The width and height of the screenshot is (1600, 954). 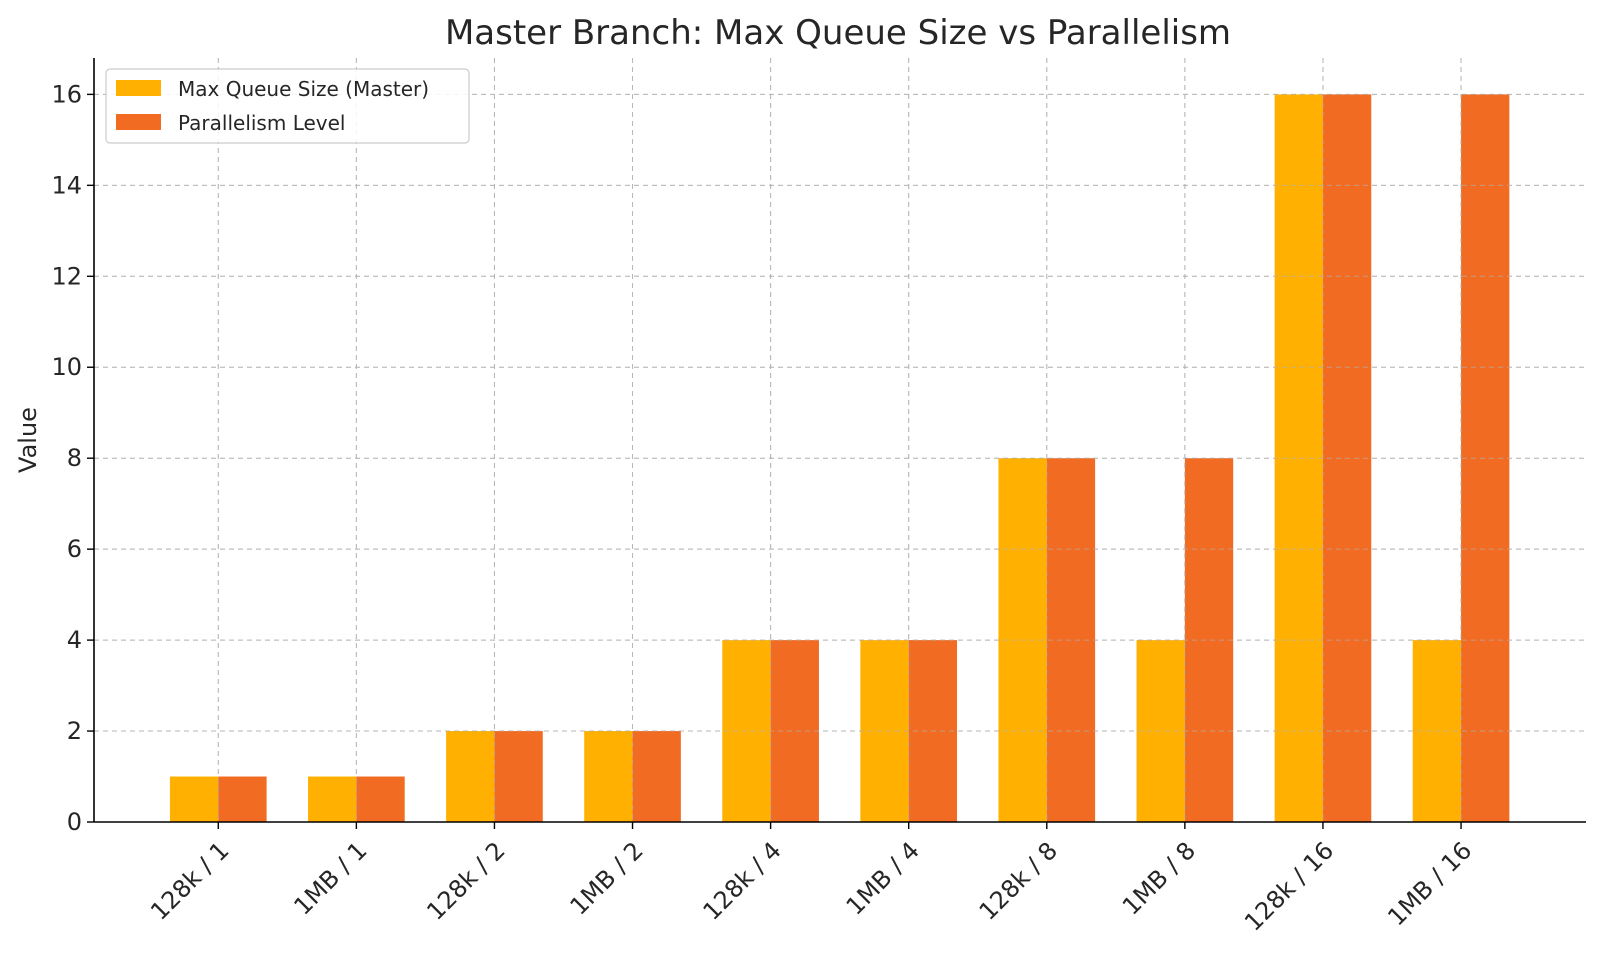 I want to click on x-tick-label: 1MB / 8, so click(x=1159, y=878).